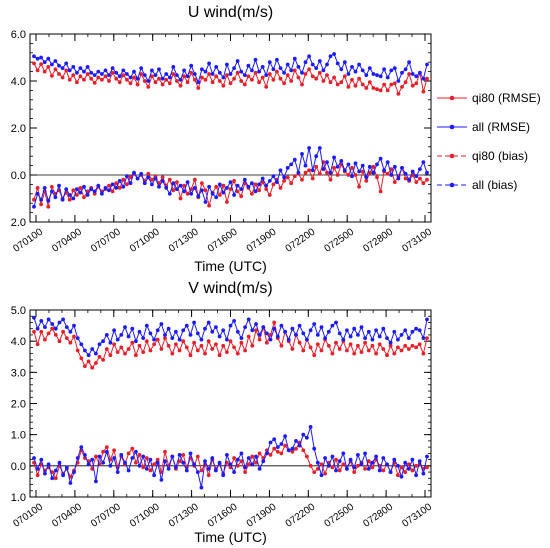 Image resolution: width=550 pixels, height=548 pixels. I want to click on legend-label: all (RMSE), so click(501, 127).